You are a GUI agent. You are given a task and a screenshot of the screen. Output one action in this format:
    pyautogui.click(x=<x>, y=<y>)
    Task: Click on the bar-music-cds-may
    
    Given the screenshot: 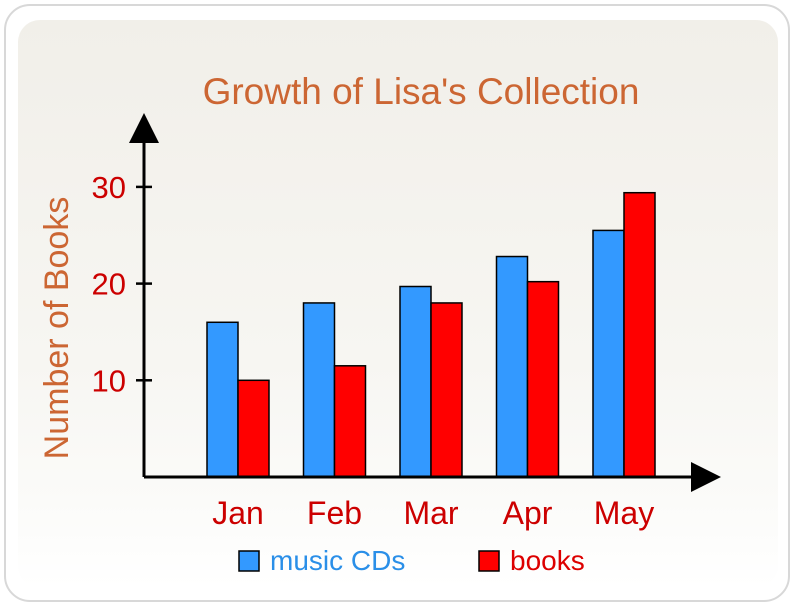 What is the action you would take?
    pyautogui.click(x=608, y=353)
    